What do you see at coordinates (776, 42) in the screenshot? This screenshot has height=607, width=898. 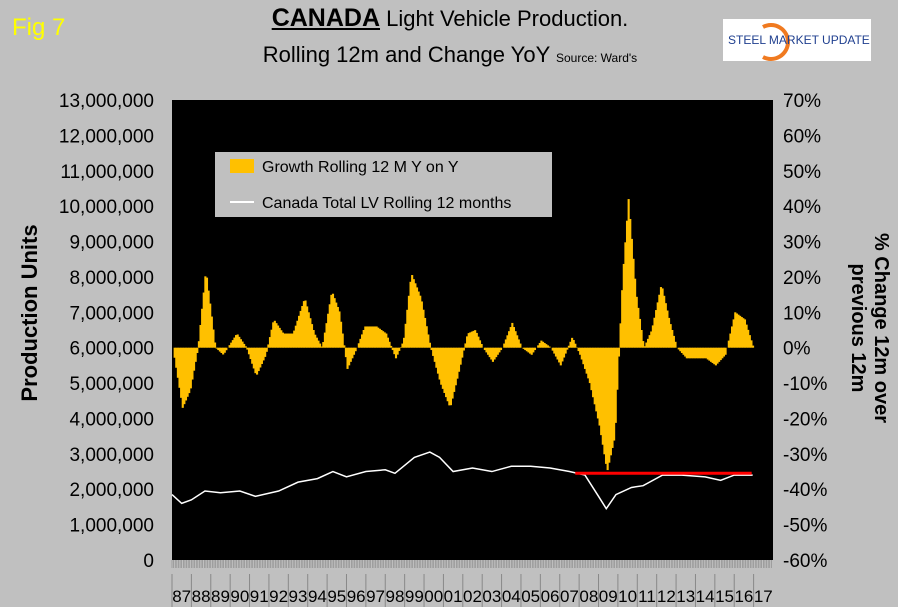 I see `logo-arc` at bounding box center [776, 42].